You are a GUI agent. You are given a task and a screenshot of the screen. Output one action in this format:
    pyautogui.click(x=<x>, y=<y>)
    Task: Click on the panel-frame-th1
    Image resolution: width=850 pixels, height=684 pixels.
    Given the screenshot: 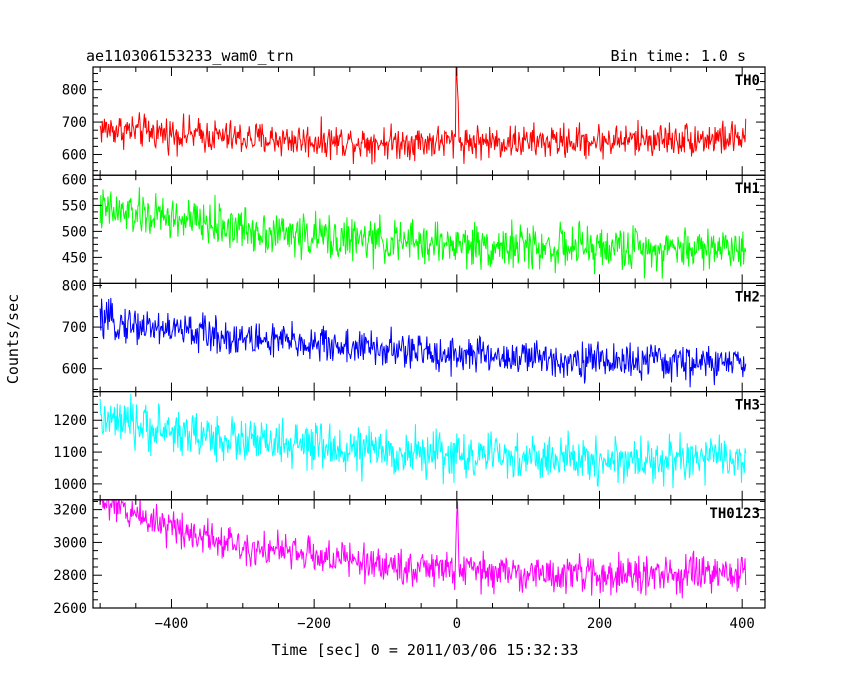 What is the action you would take?
    pyautogui.click(x=429, y=229)
    